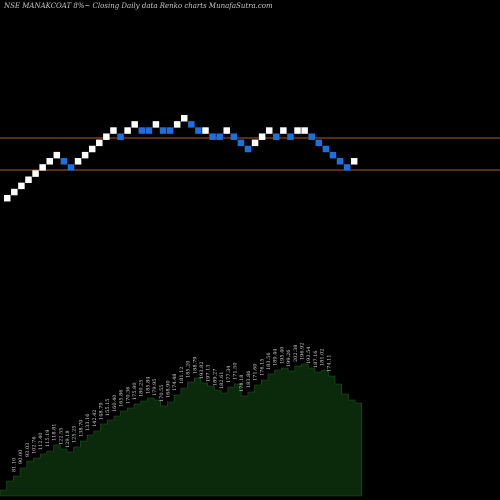 Image resolution: width=500 pixels, height=500 pixels. What do you see at coordinates (155, 388) in the screenshot?
I see `value-label: 179.95` at bounding box center [155, 388].